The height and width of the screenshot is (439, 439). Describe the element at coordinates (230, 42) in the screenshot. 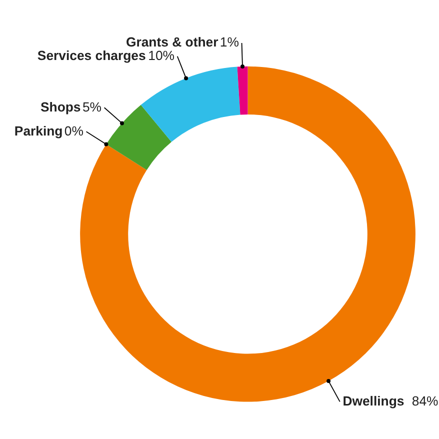

I see `data-label: 1%` at that location.